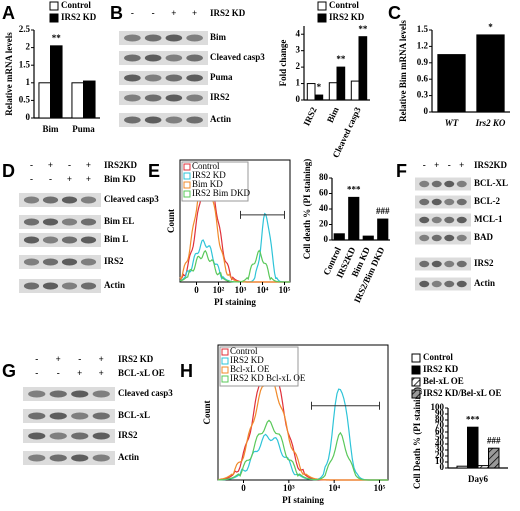 The height and width of the screenshot is (511, 520). Describe the element at coordinates (484, 237) in the screenshot. I see `row-label: BAD` at that location.